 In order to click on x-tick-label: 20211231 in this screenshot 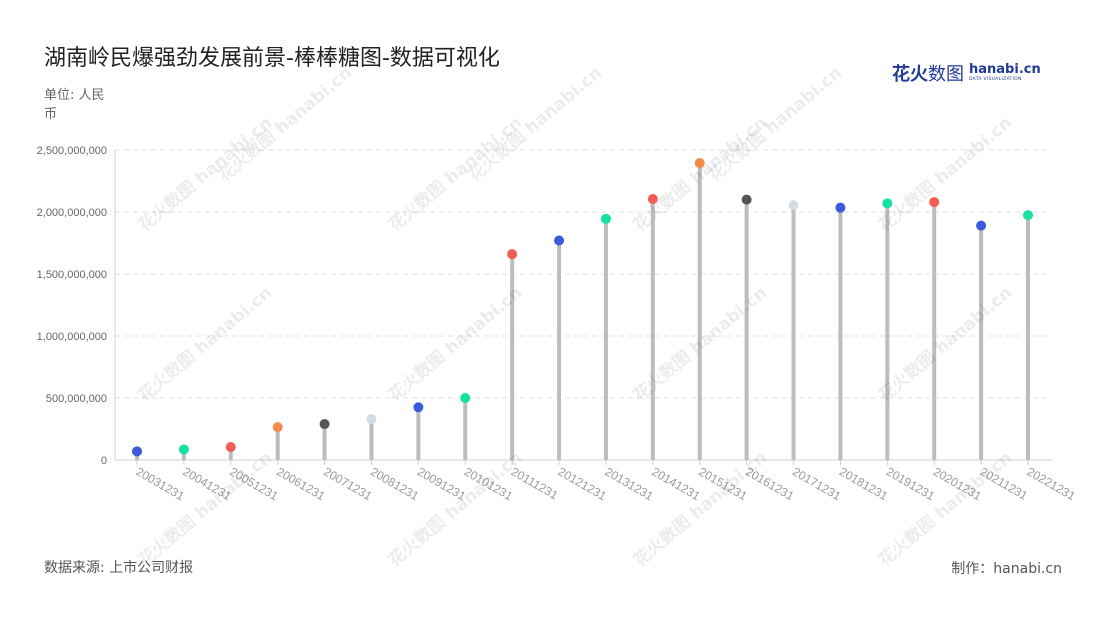, I will do `click(1004, 483)`.